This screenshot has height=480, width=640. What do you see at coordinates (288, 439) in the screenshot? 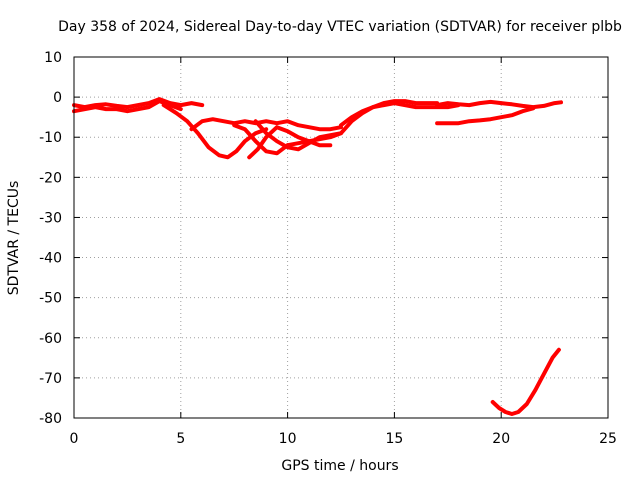
I see `x-tick-label: 10` at bounding box center [288, 439].